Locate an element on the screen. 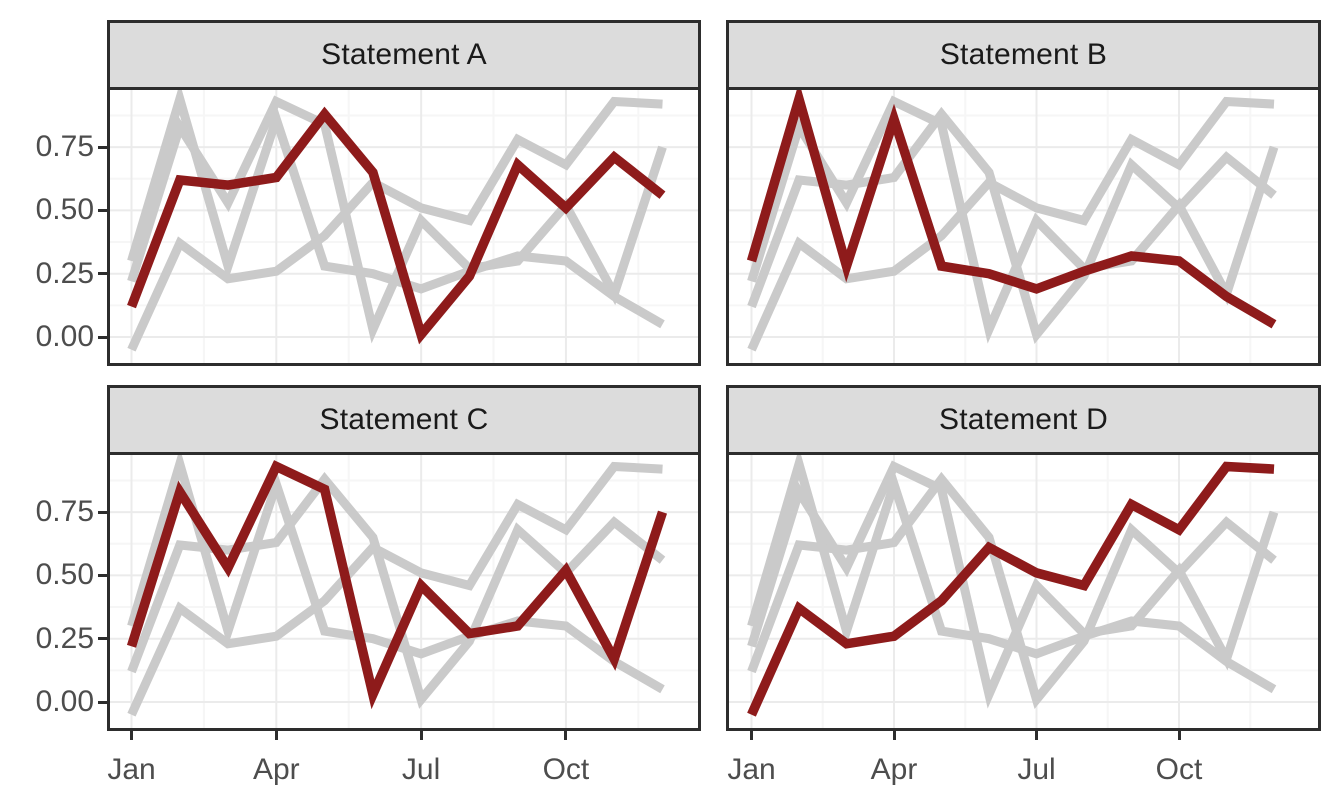  facet-title: Statement C is located at coordinates (404, 419).